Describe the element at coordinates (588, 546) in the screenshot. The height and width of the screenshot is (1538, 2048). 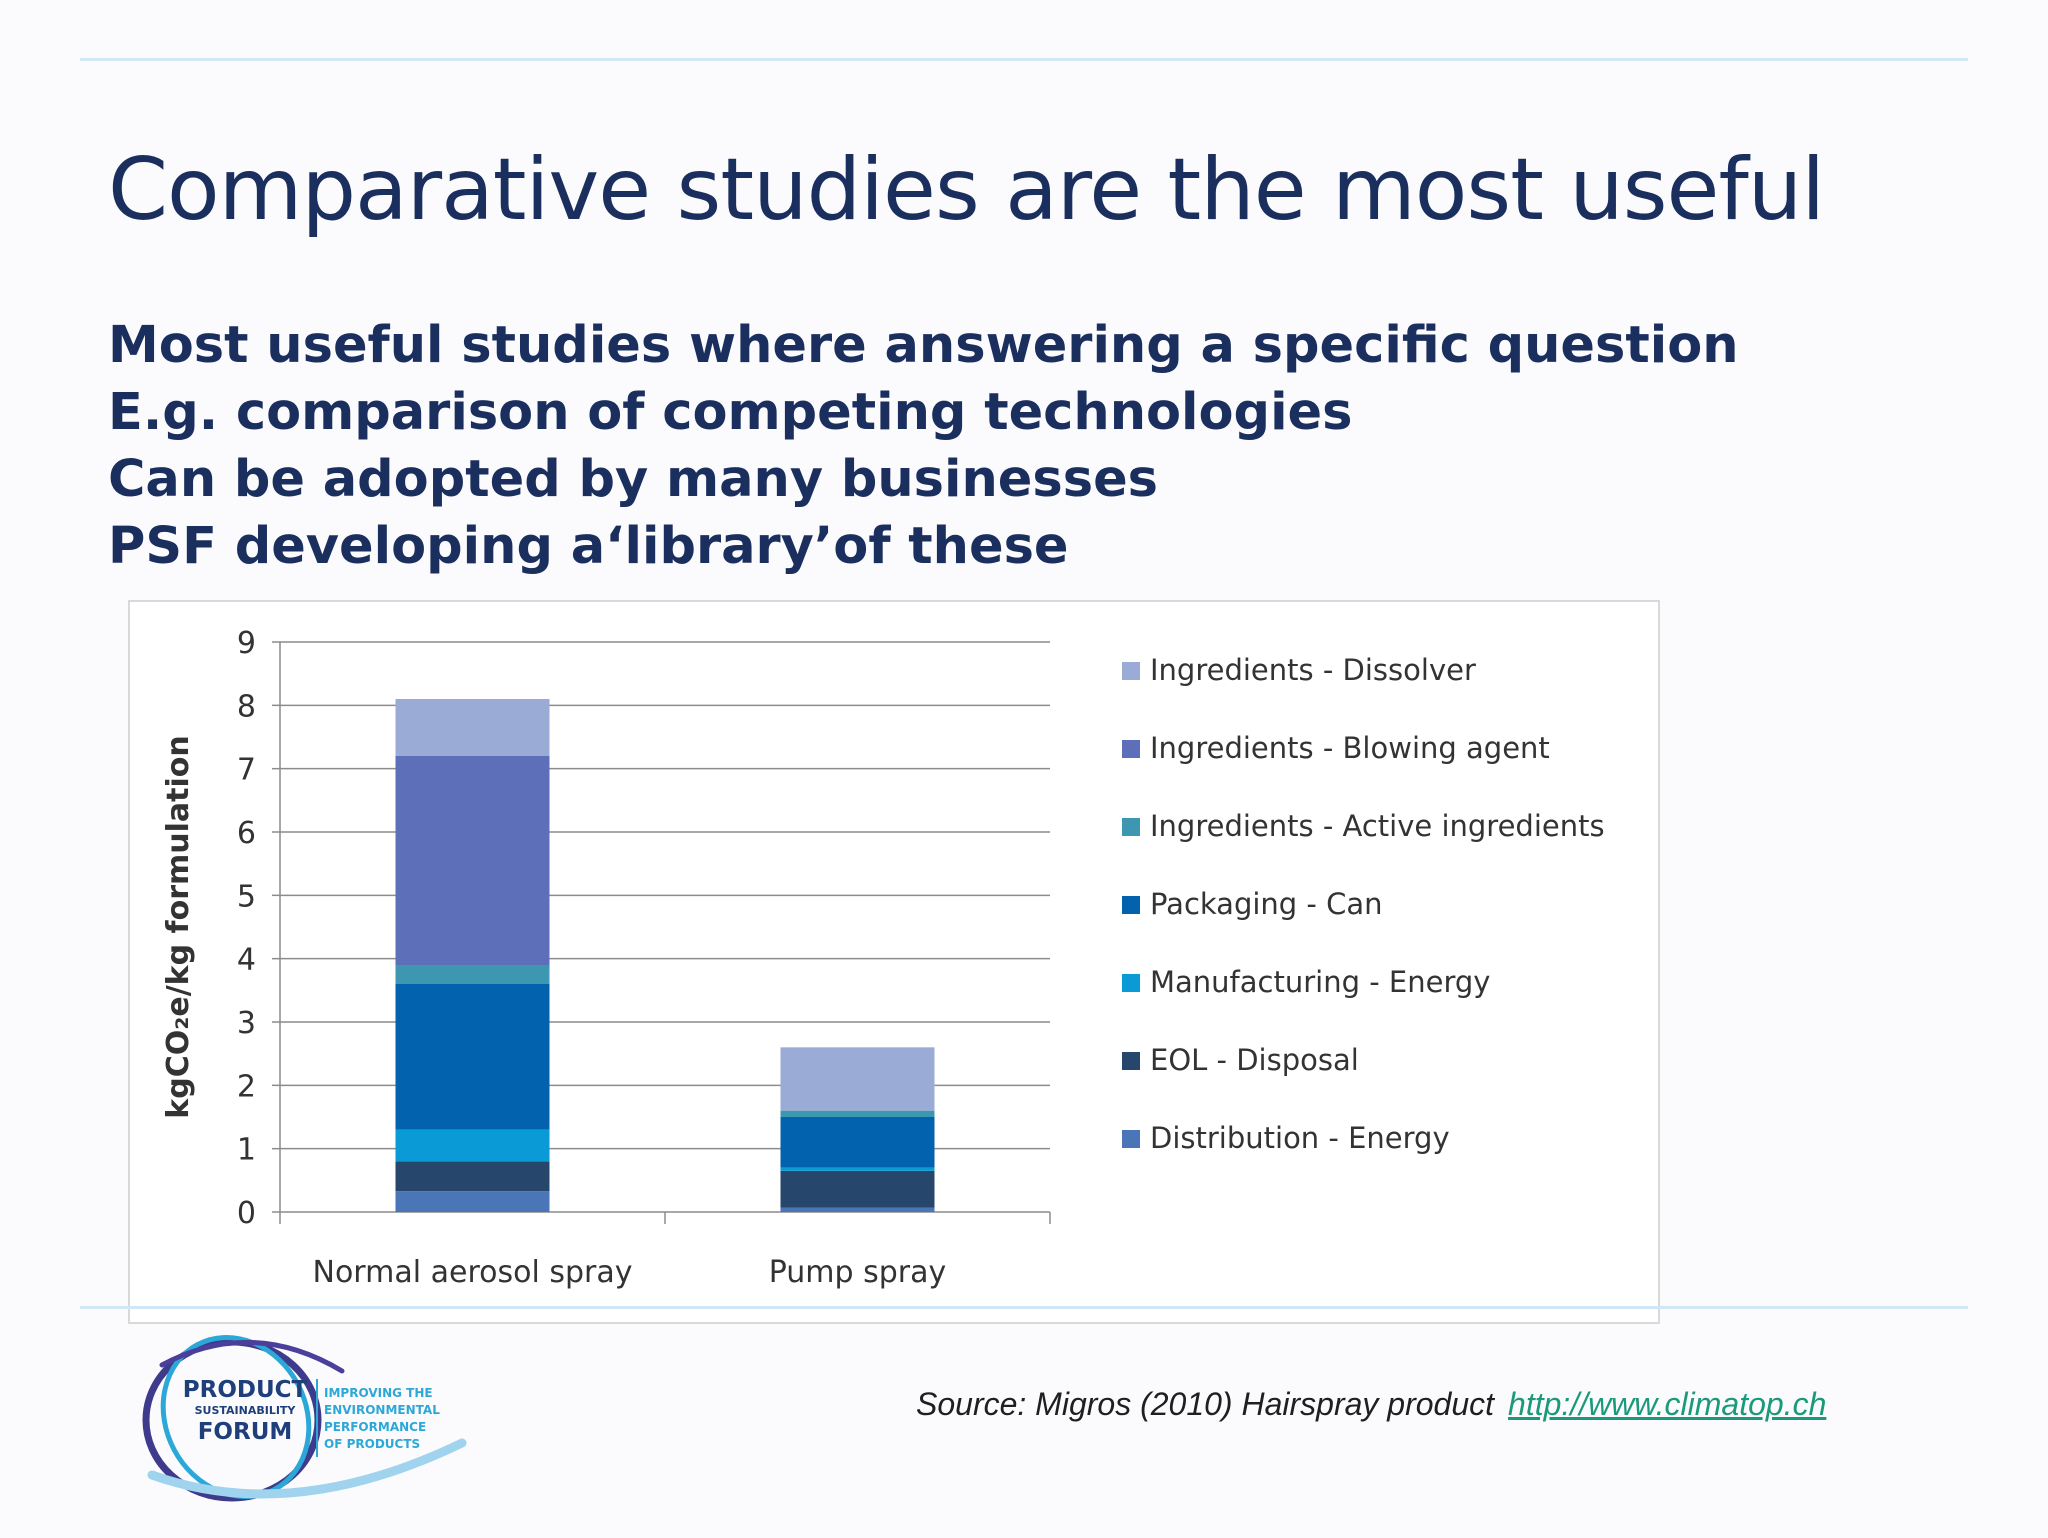
I see `bullet-item: PSF developing a‘library’of these` at that location.